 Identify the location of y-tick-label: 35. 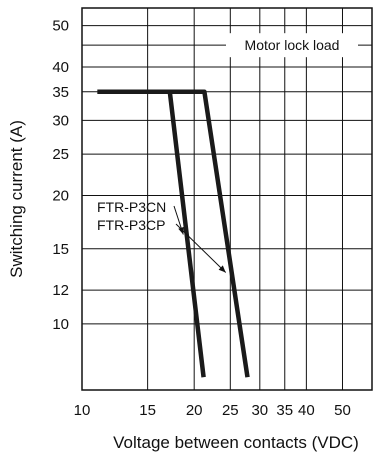
(60, 92).